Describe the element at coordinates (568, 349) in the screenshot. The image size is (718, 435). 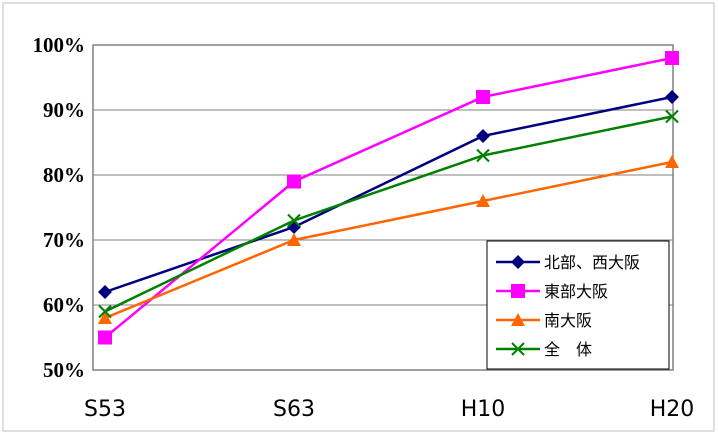
I see `legend-label: 全 体` at that location.